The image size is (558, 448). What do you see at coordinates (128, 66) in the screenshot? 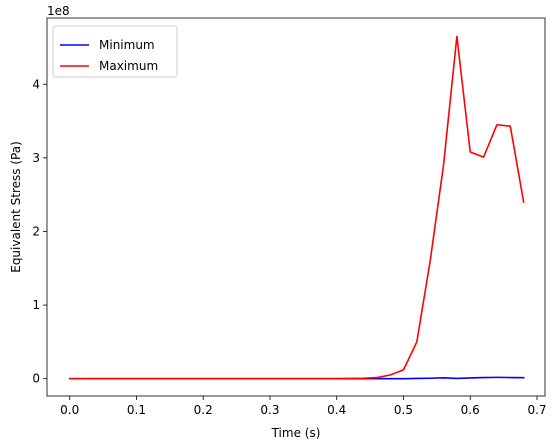
I see `legend-label-maximum: Maximum` at bounding box center [128, 66].